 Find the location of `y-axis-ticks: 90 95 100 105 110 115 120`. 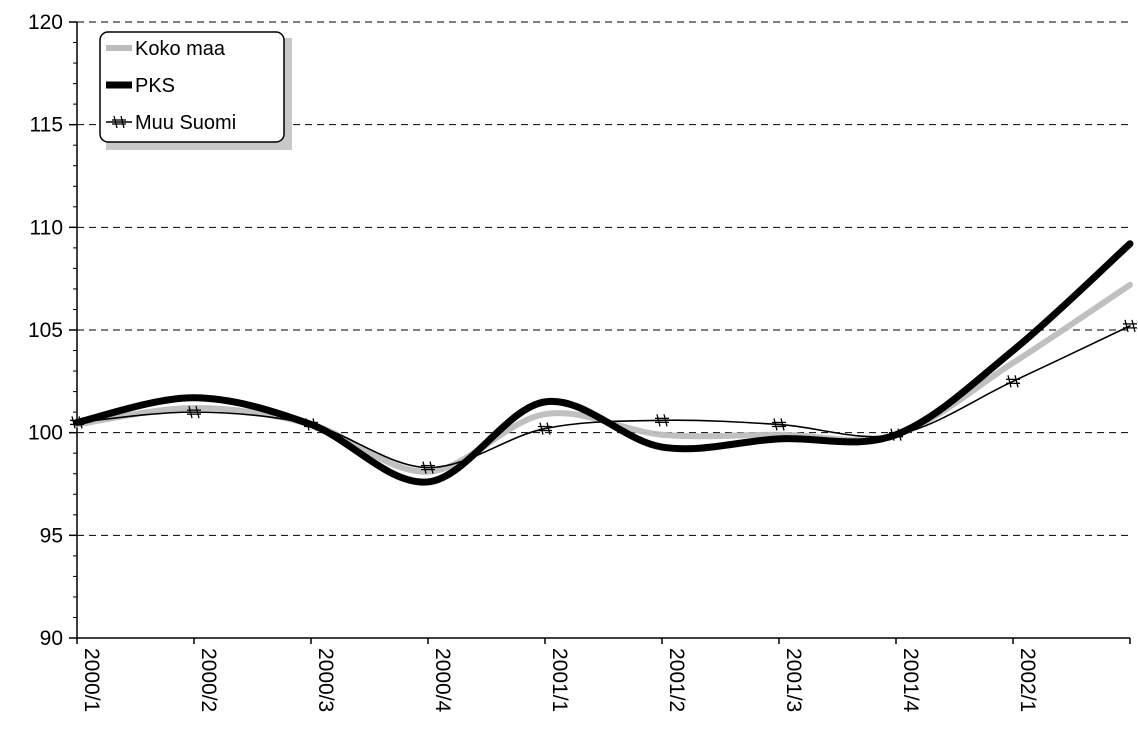

y-axis-ticks: 90 95 100 105 110 115 120 is located at coordinates (52, 330).